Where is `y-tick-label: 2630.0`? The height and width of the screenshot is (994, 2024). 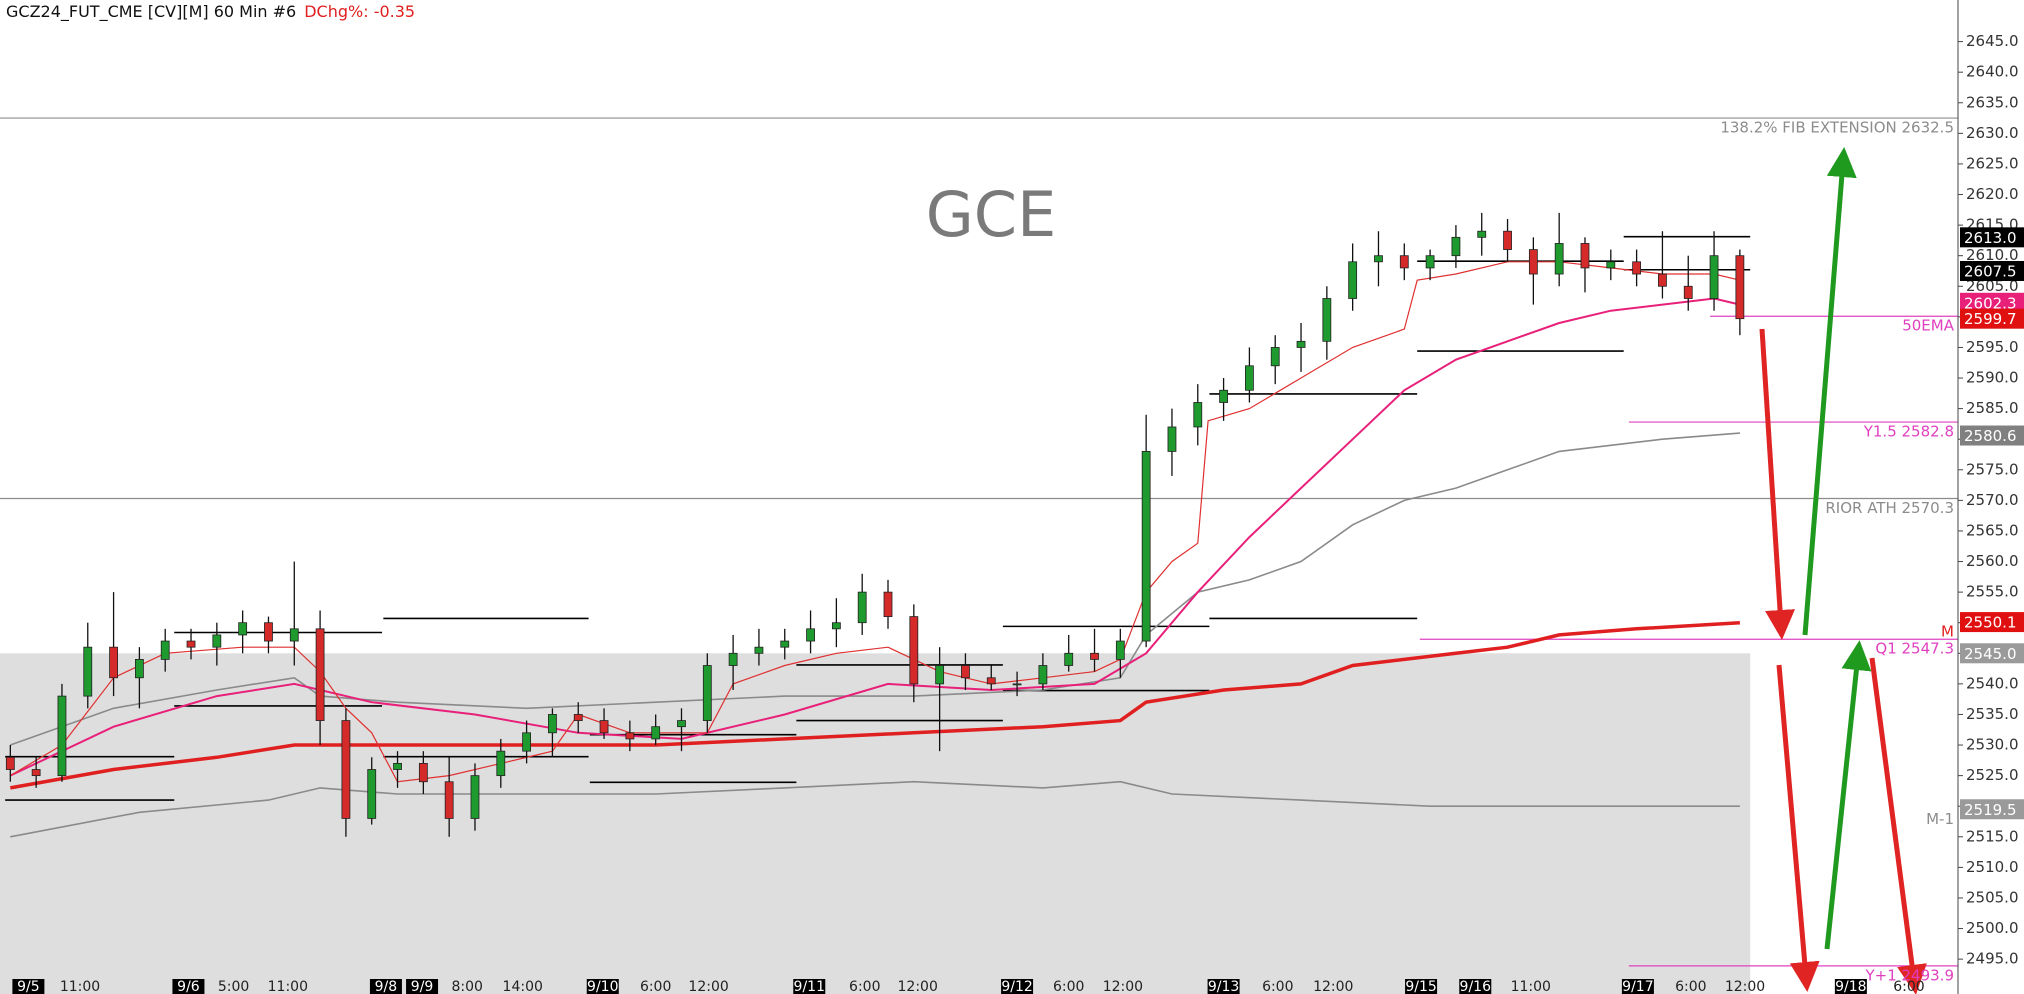 y-tick-label: 2630.0 is located at coordinates (1992, 133).